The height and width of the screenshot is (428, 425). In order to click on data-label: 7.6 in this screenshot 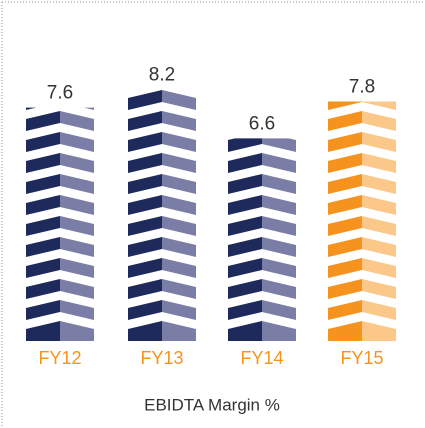, I will do `click(60, 93)`.